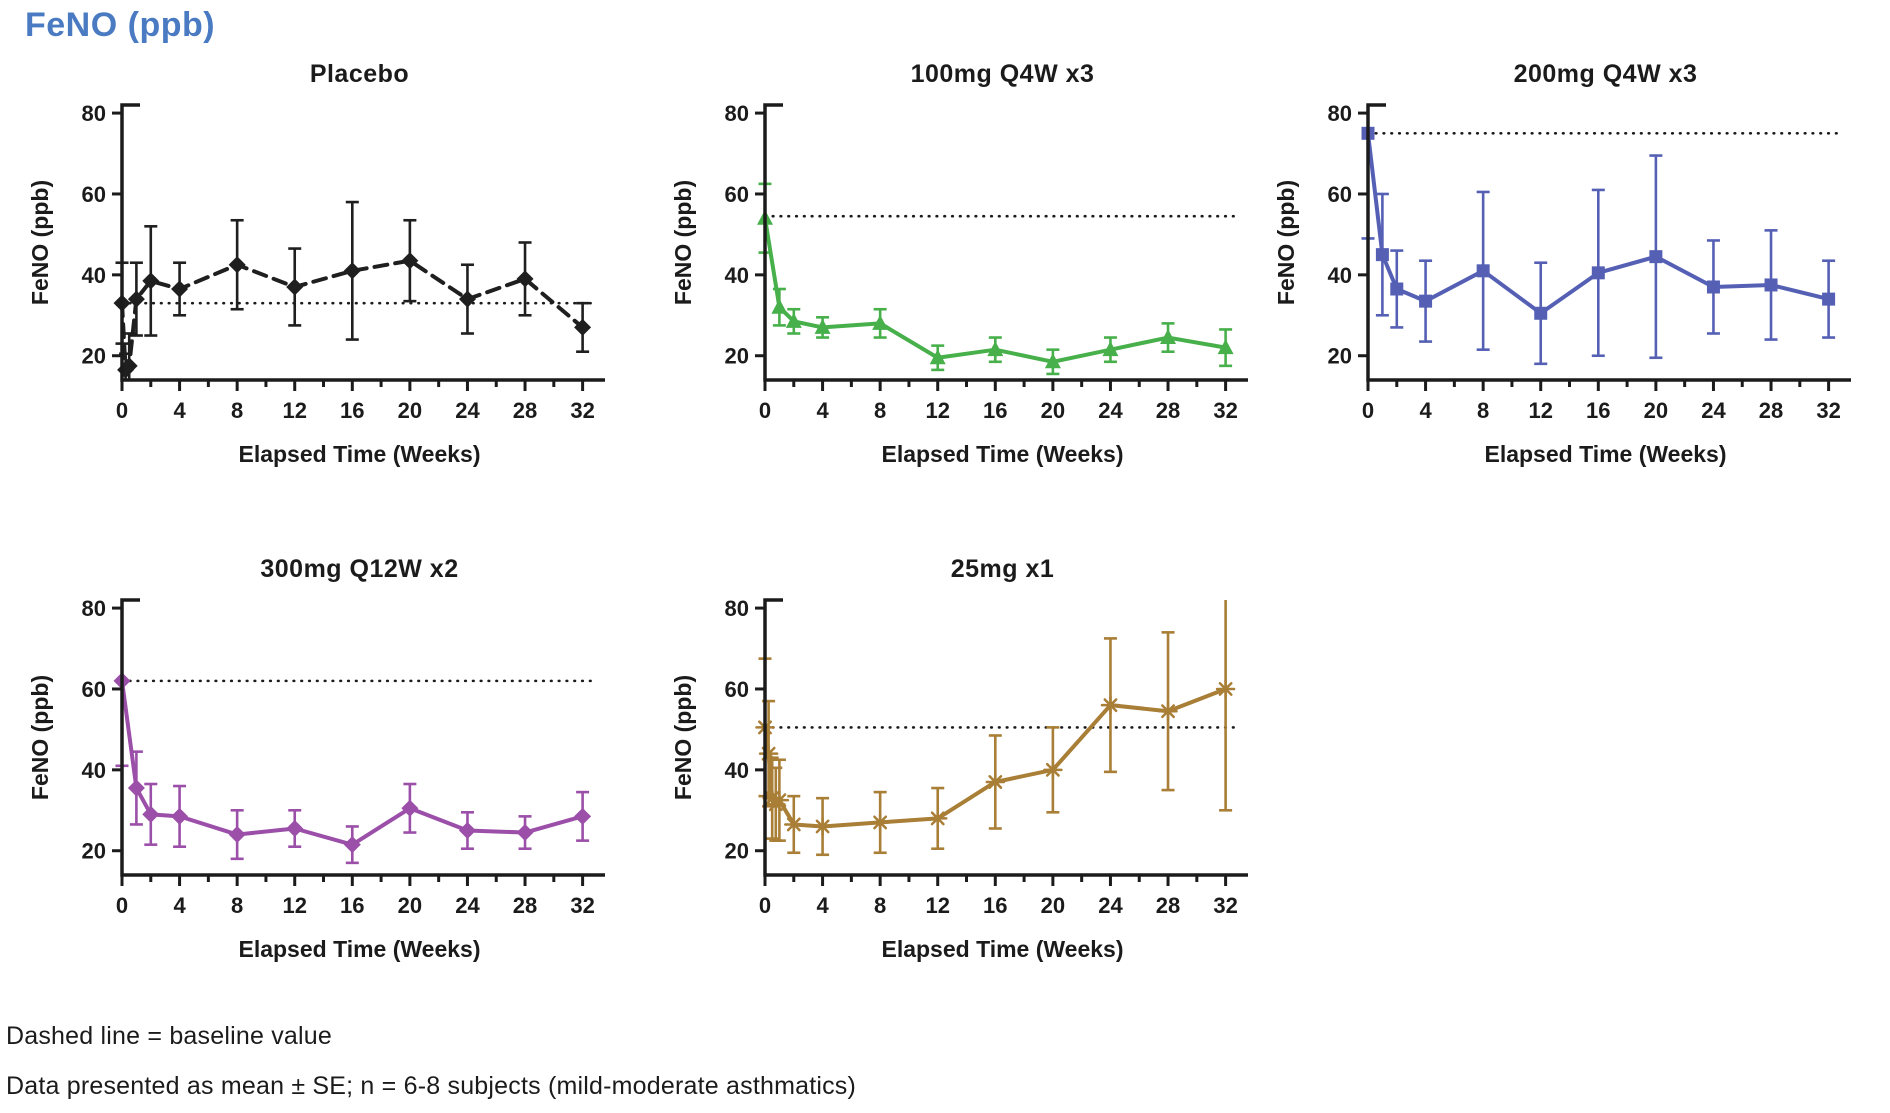  What do you see at coordinates (120, 25) in the screenshot?
I see `page-title: FeNO (ppb)` at bounding box center [120, 25].